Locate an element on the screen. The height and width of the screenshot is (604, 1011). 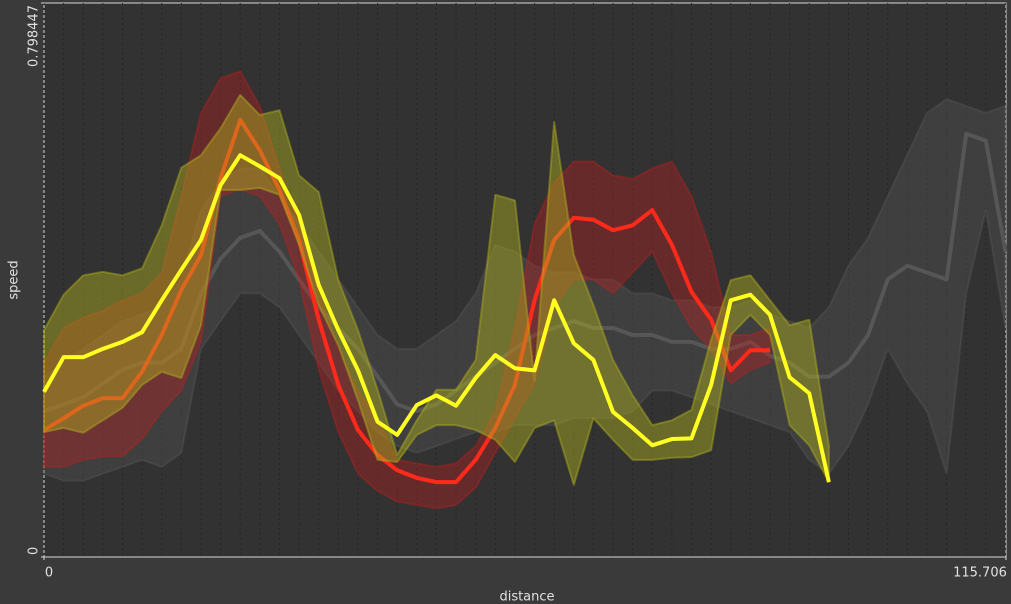
x-tick-label: 115.706 is located at coordinates (980, 573).